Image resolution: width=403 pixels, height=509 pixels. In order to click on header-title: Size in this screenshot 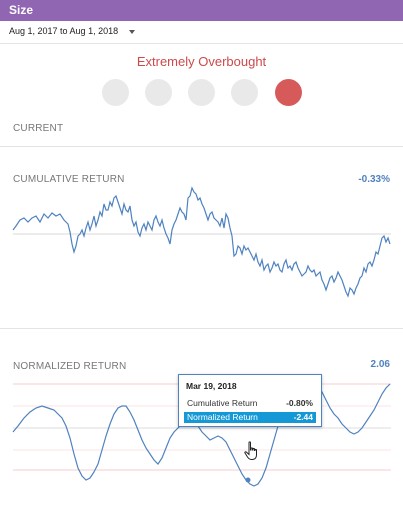, I will do `click(21, 10)`.